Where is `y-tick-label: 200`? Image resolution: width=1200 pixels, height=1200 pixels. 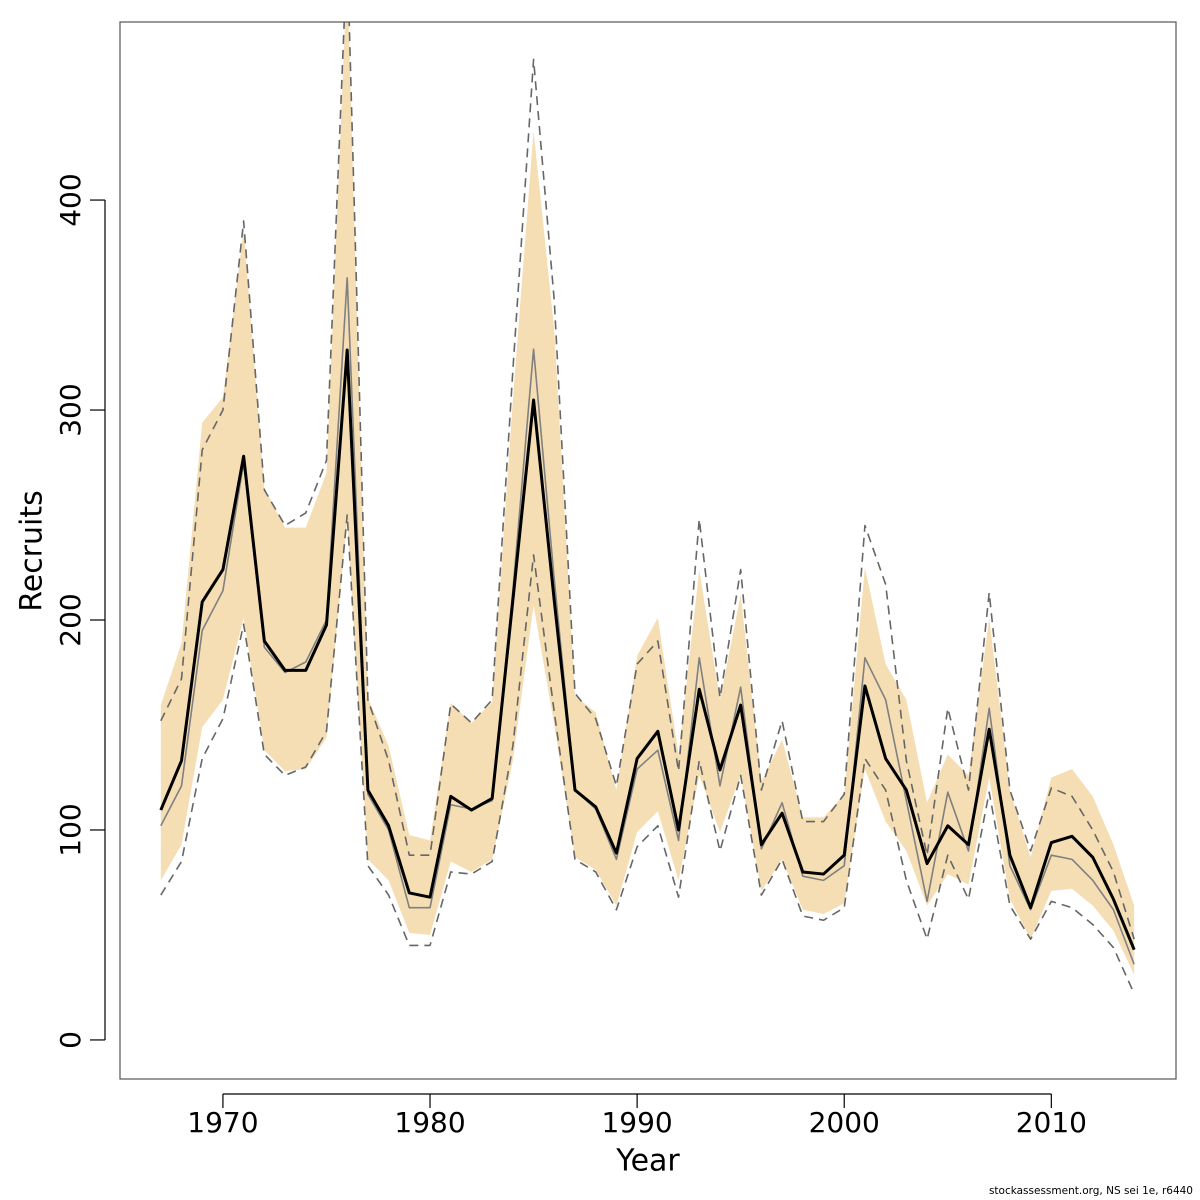
y-tick-label: 200 is located at coordinates (70, 619).